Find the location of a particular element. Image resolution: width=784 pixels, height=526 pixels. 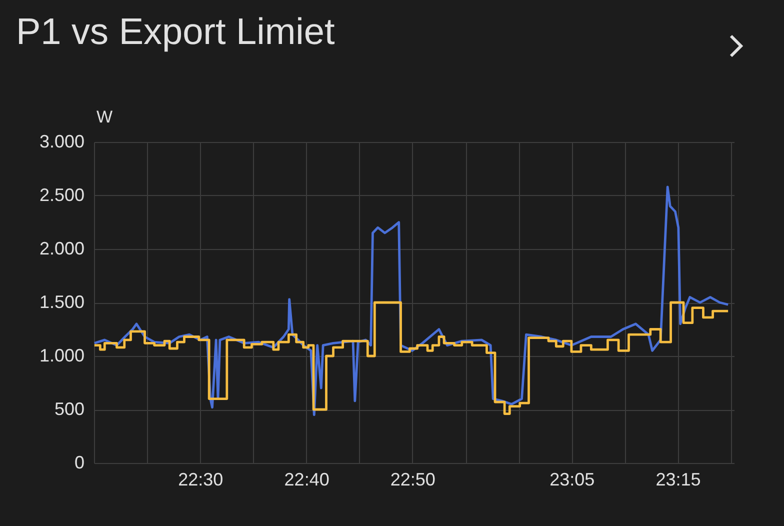

y-tick-label: 500 is located at coordinates (69, 409).